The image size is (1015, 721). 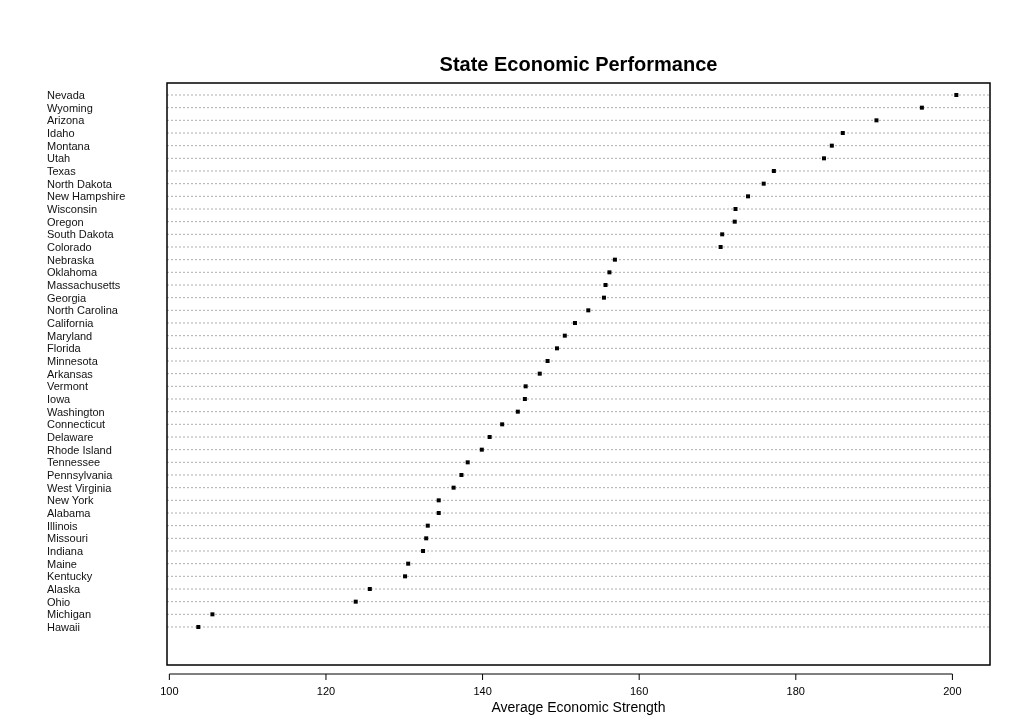 I want to click on x-tick-label: 120, so click(x=326, y=691).